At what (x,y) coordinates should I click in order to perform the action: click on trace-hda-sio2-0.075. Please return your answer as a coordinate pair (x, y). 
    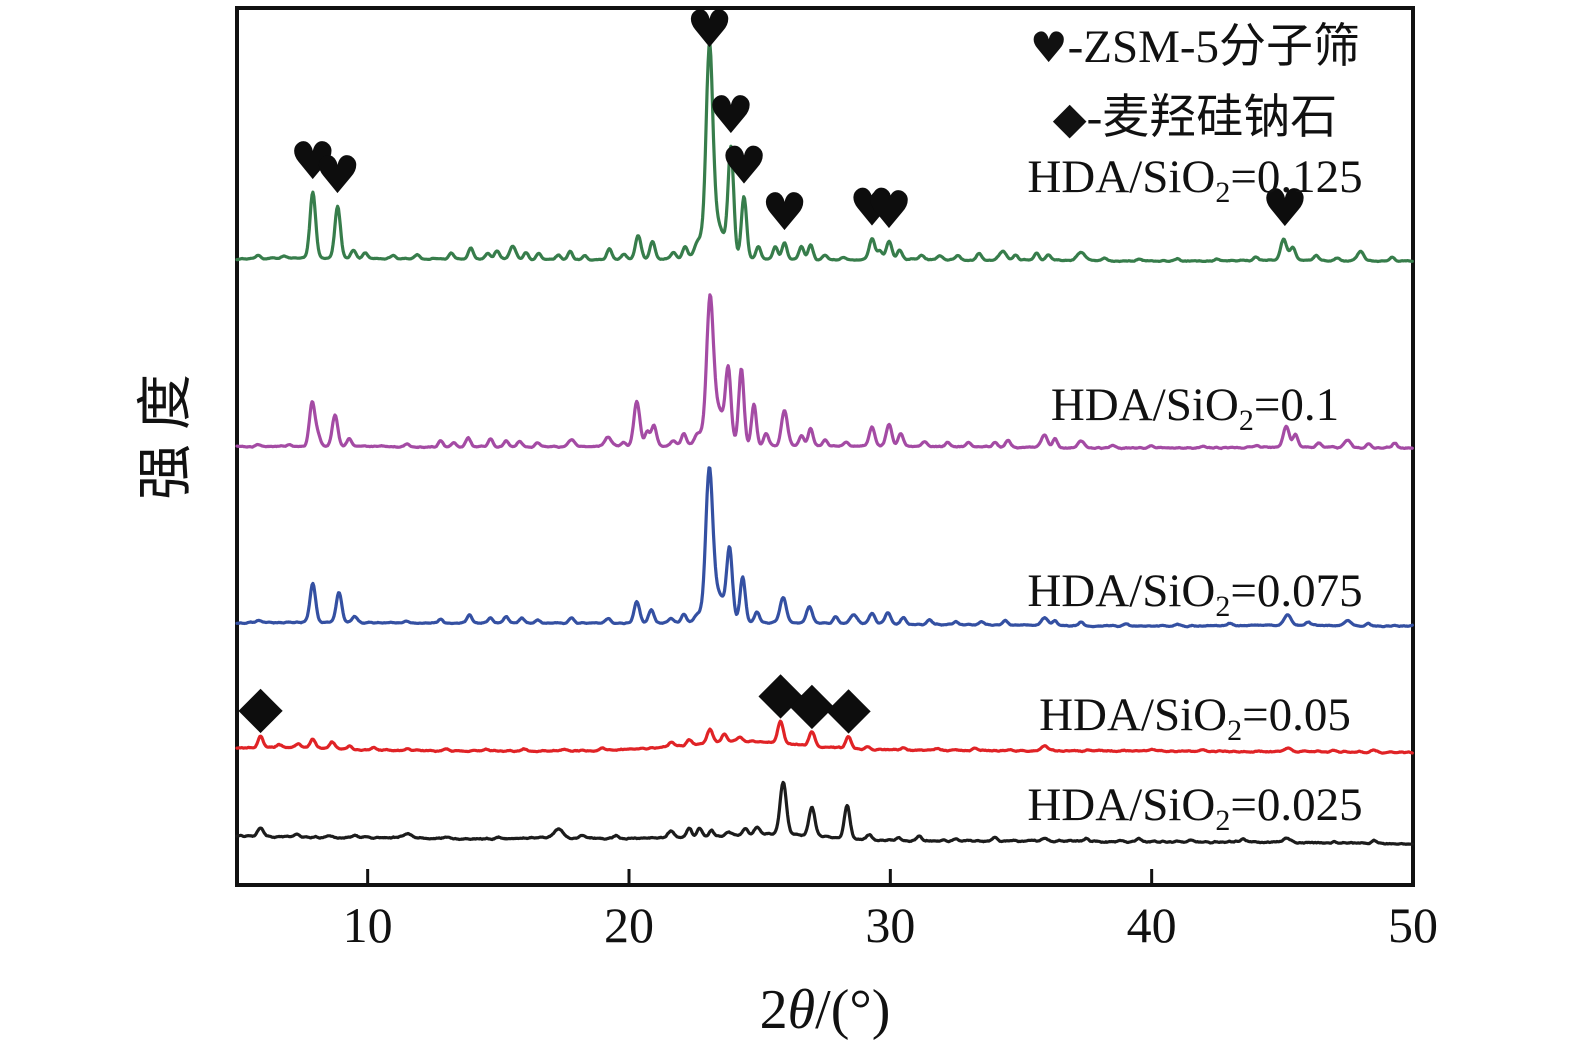
    Looking at the image, I should click on (824, 547).